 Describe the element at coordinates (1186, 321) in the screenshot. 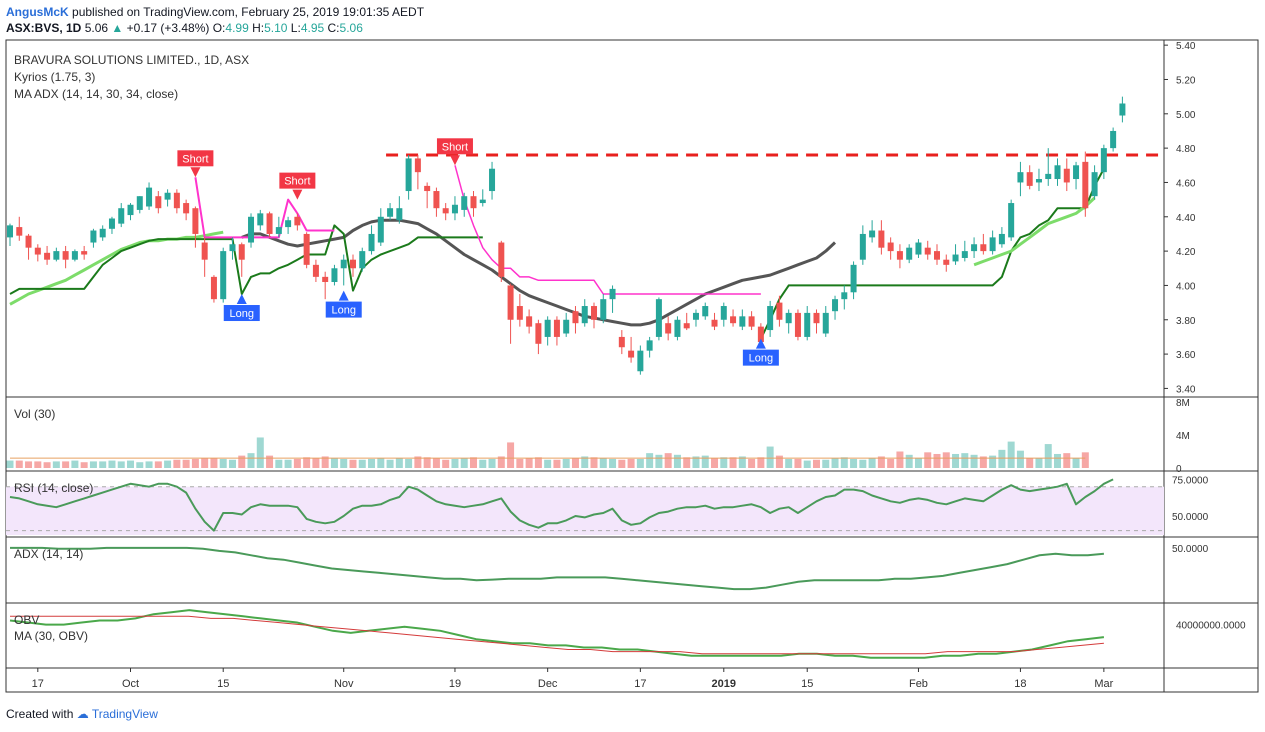

I see `price-tick-label: 3.80` at that location.